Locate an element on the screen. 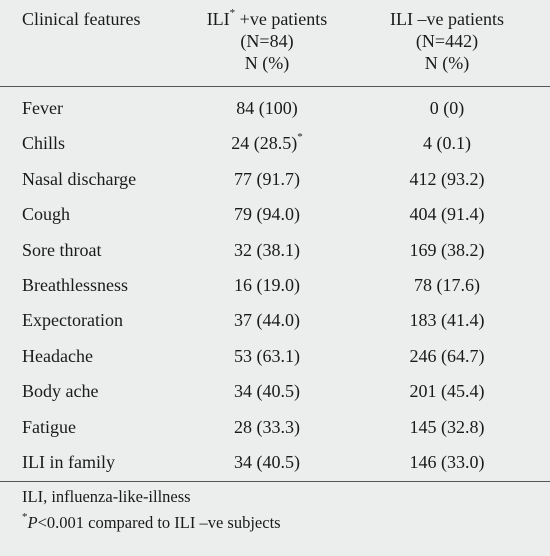 This screenshot has height=556, width=550. row-ili-positive: 77 (91.7) is located at coordinates (267, 179).